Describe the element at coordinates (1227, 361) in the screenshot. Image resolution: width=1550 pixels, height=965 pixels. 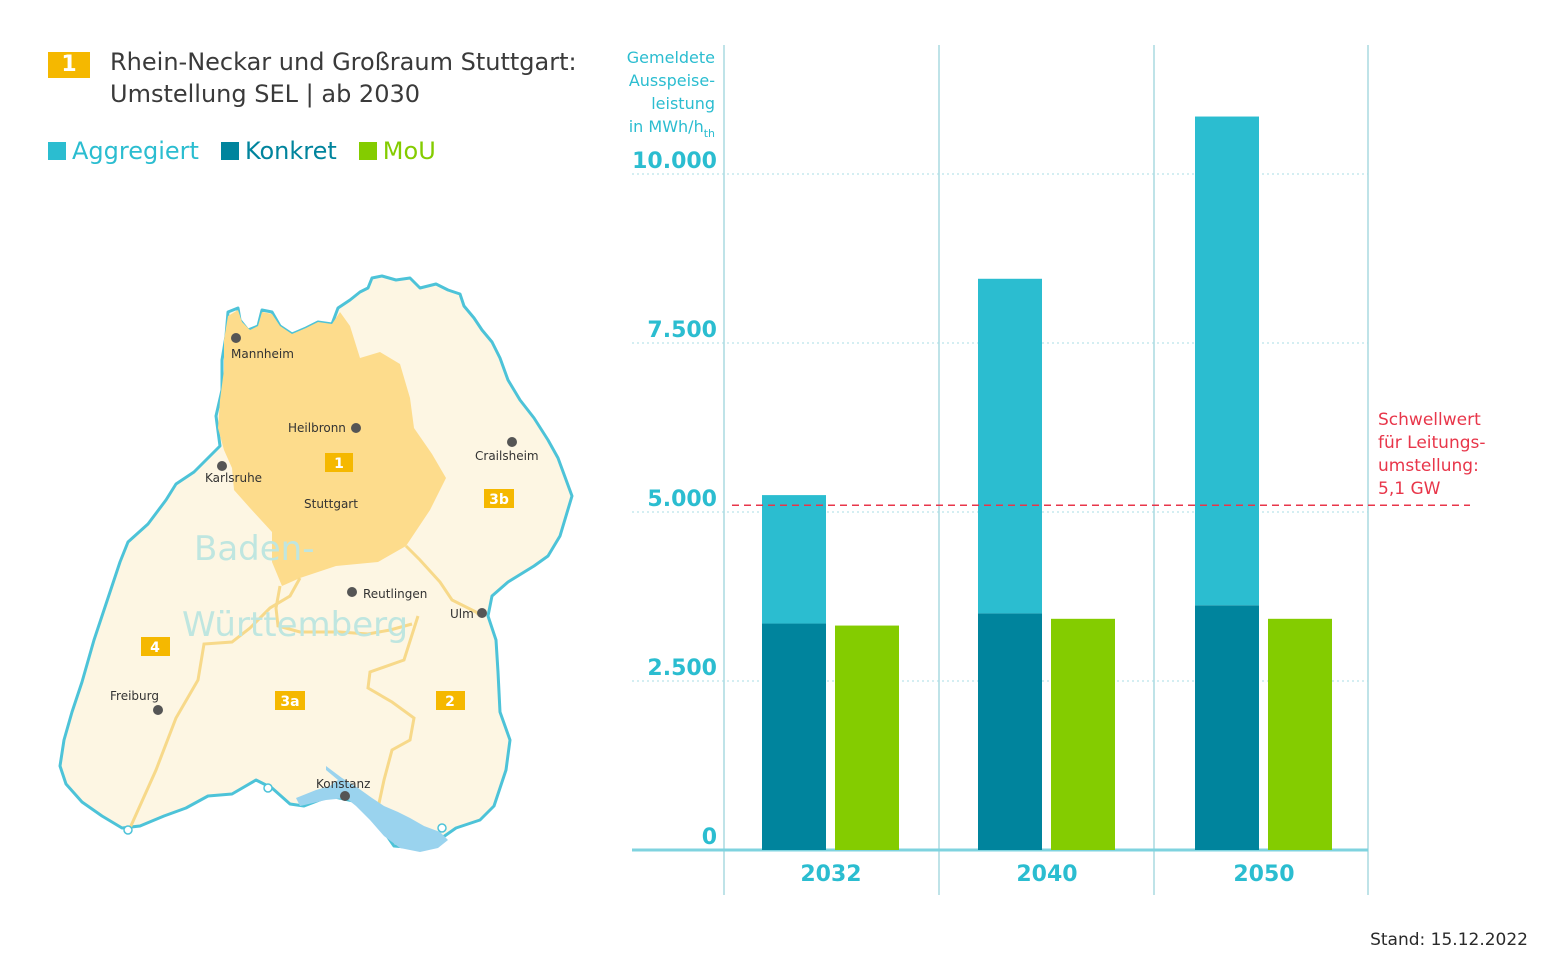
I see `bar-aggregiert-2050` at that location.